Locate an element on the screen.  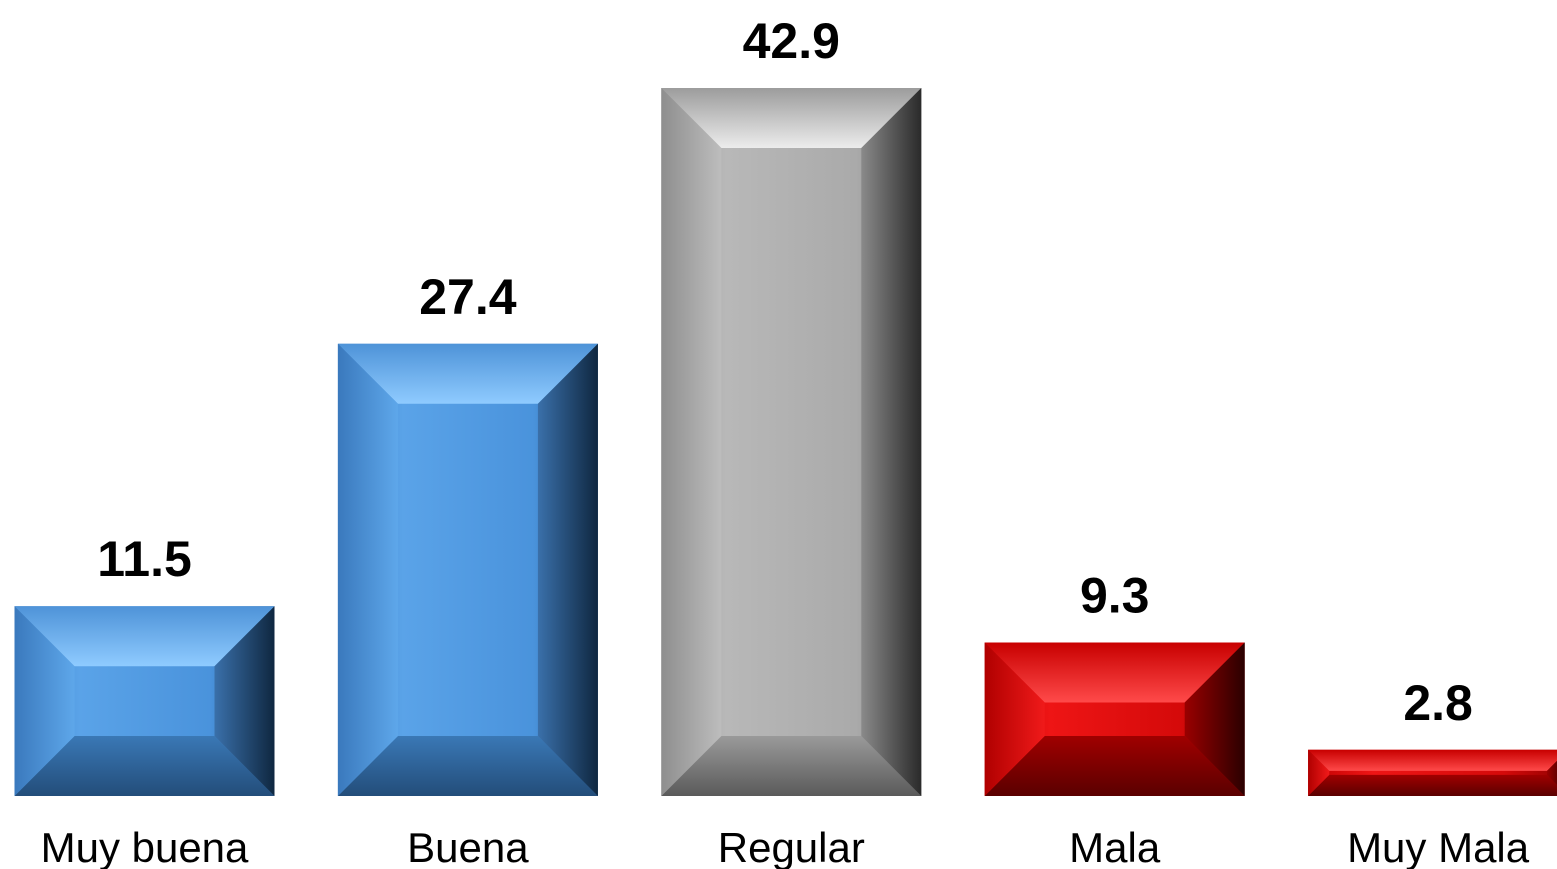
data-label: 11.5 is located at coordinates (144, 559).